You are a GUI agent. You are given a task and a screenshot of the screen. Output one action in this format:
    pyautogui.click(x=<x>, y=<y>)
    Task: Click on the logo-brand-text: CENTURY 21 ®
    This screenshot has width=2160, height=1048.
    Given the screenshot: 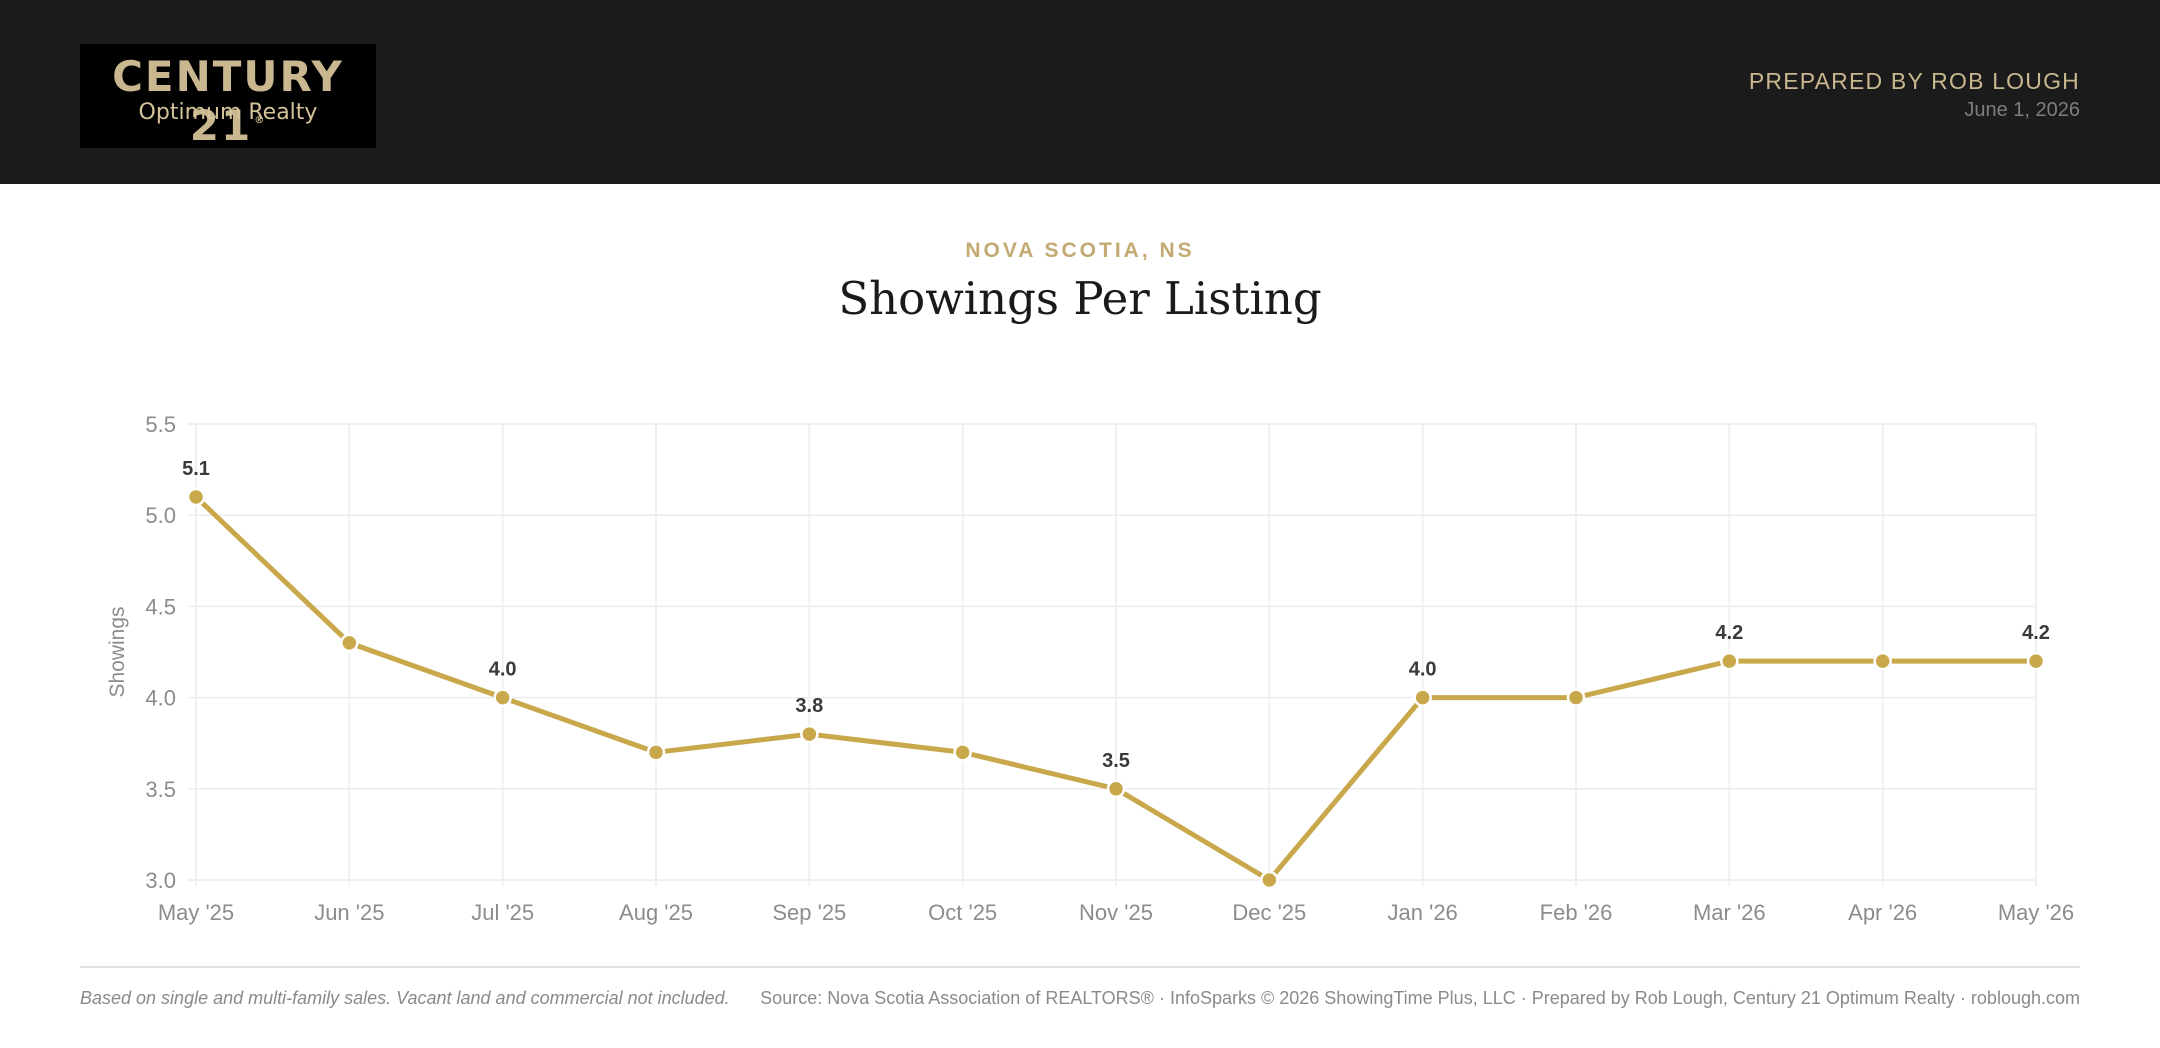 What is the action you would take?
    pyautogui.click(x=228, y=101)
    